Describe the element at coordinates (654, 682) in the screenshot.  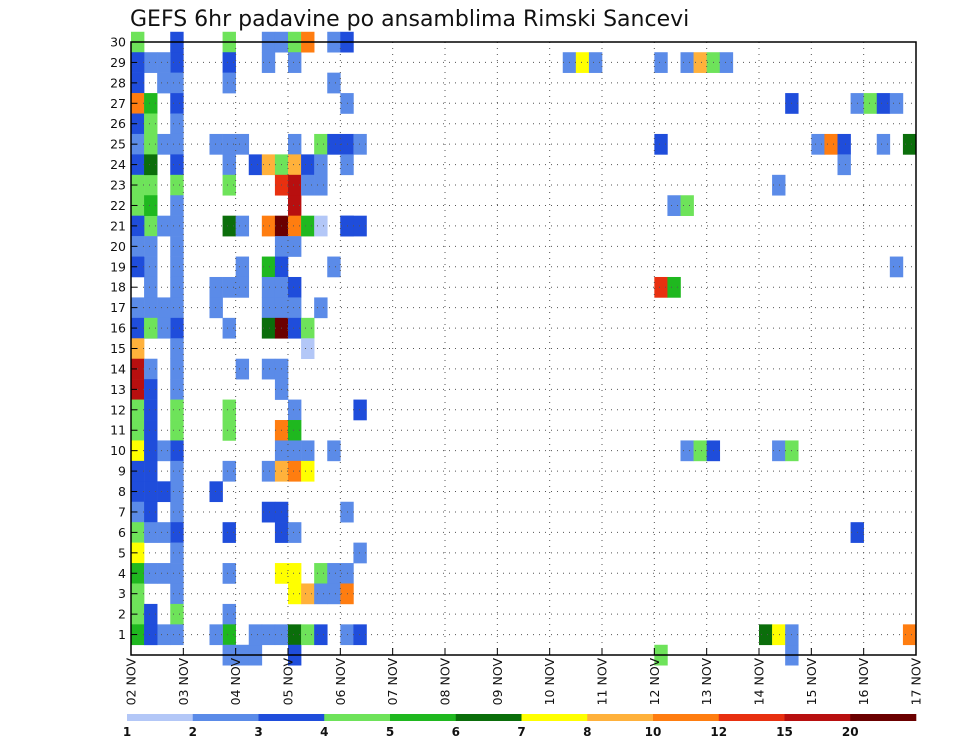
I see `x-tick-label: 12 NOV` at that location.